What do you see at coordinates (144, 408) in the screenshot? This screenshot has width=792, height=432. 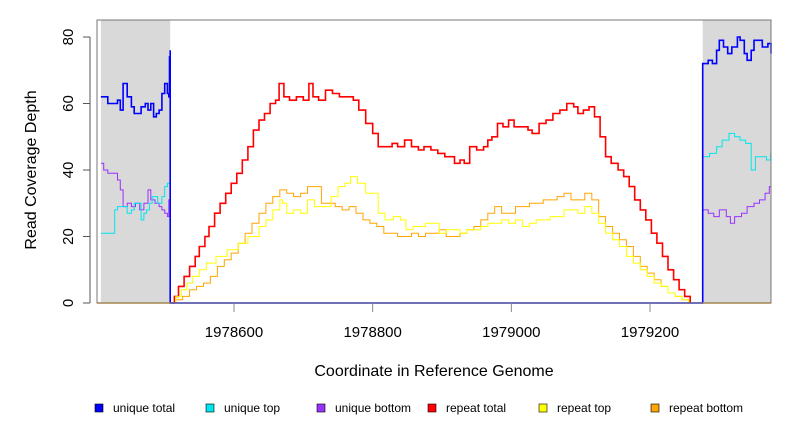 I see `legend-label: unique total` at bounding box center [144, 408].